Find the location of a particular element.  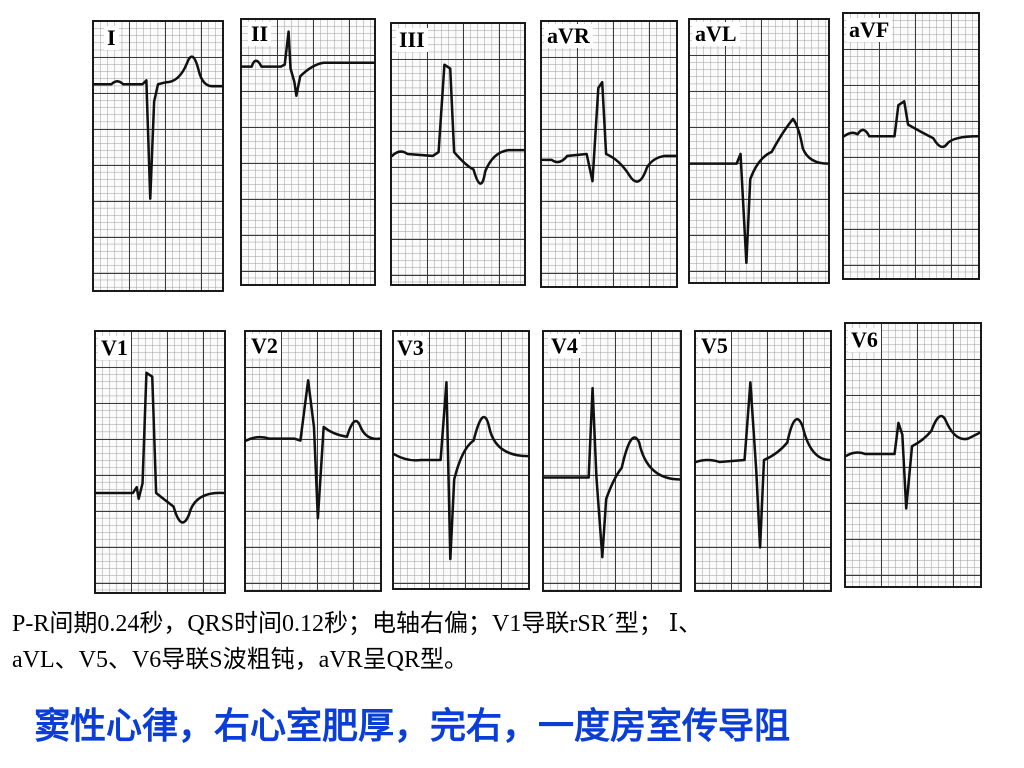

lead-label-v2: V2 is located at coordinates (264, 346).